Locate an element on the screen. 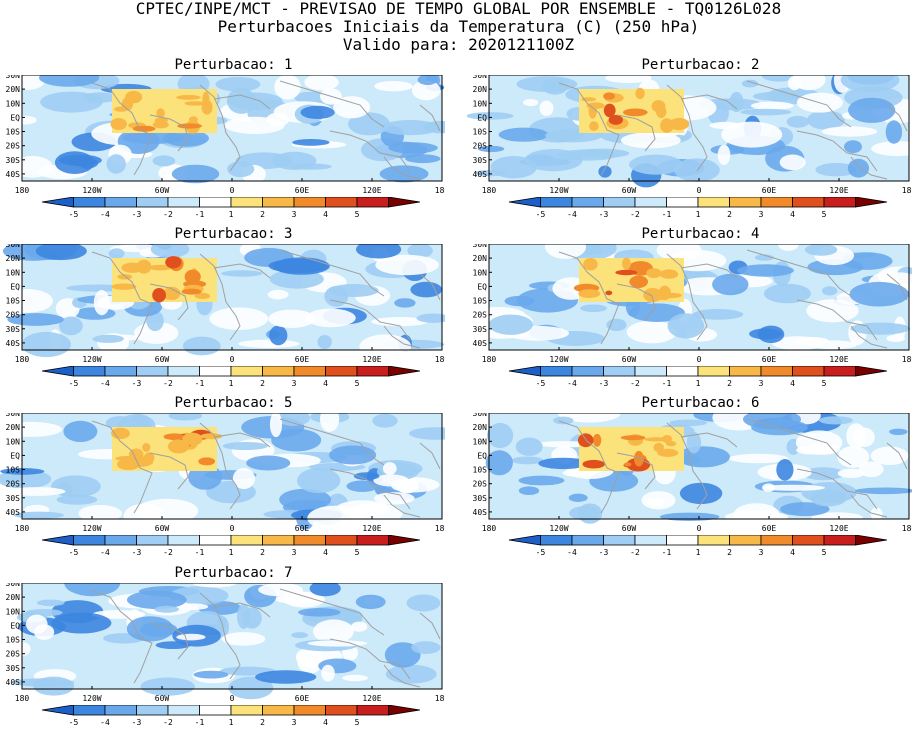 Image resolution: width=917 pixels, height=731 pixels. lat-tick-label: 40S is located at coordinates (13, 512).